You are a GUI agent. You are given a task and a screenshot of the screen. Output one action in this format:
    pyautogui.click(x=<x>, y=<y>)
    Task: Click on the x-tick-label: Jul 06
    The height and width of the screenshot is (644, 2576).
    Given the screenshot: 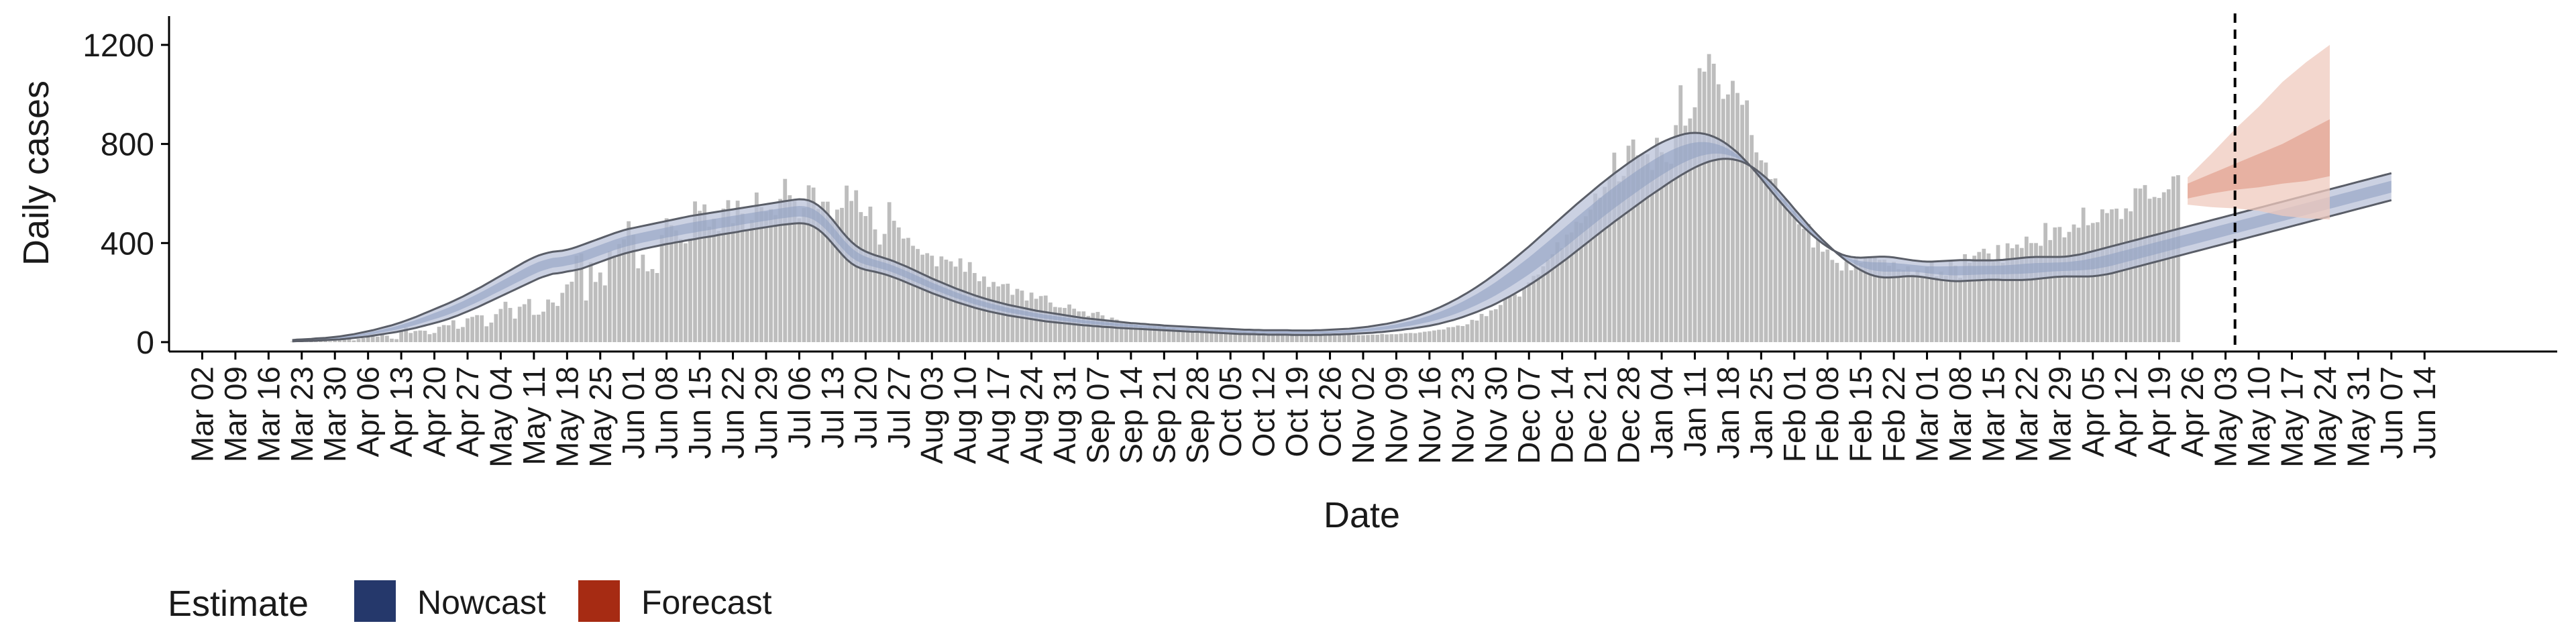 What is the action you would take?
    pyautogui.click(x=799, y=407)
    